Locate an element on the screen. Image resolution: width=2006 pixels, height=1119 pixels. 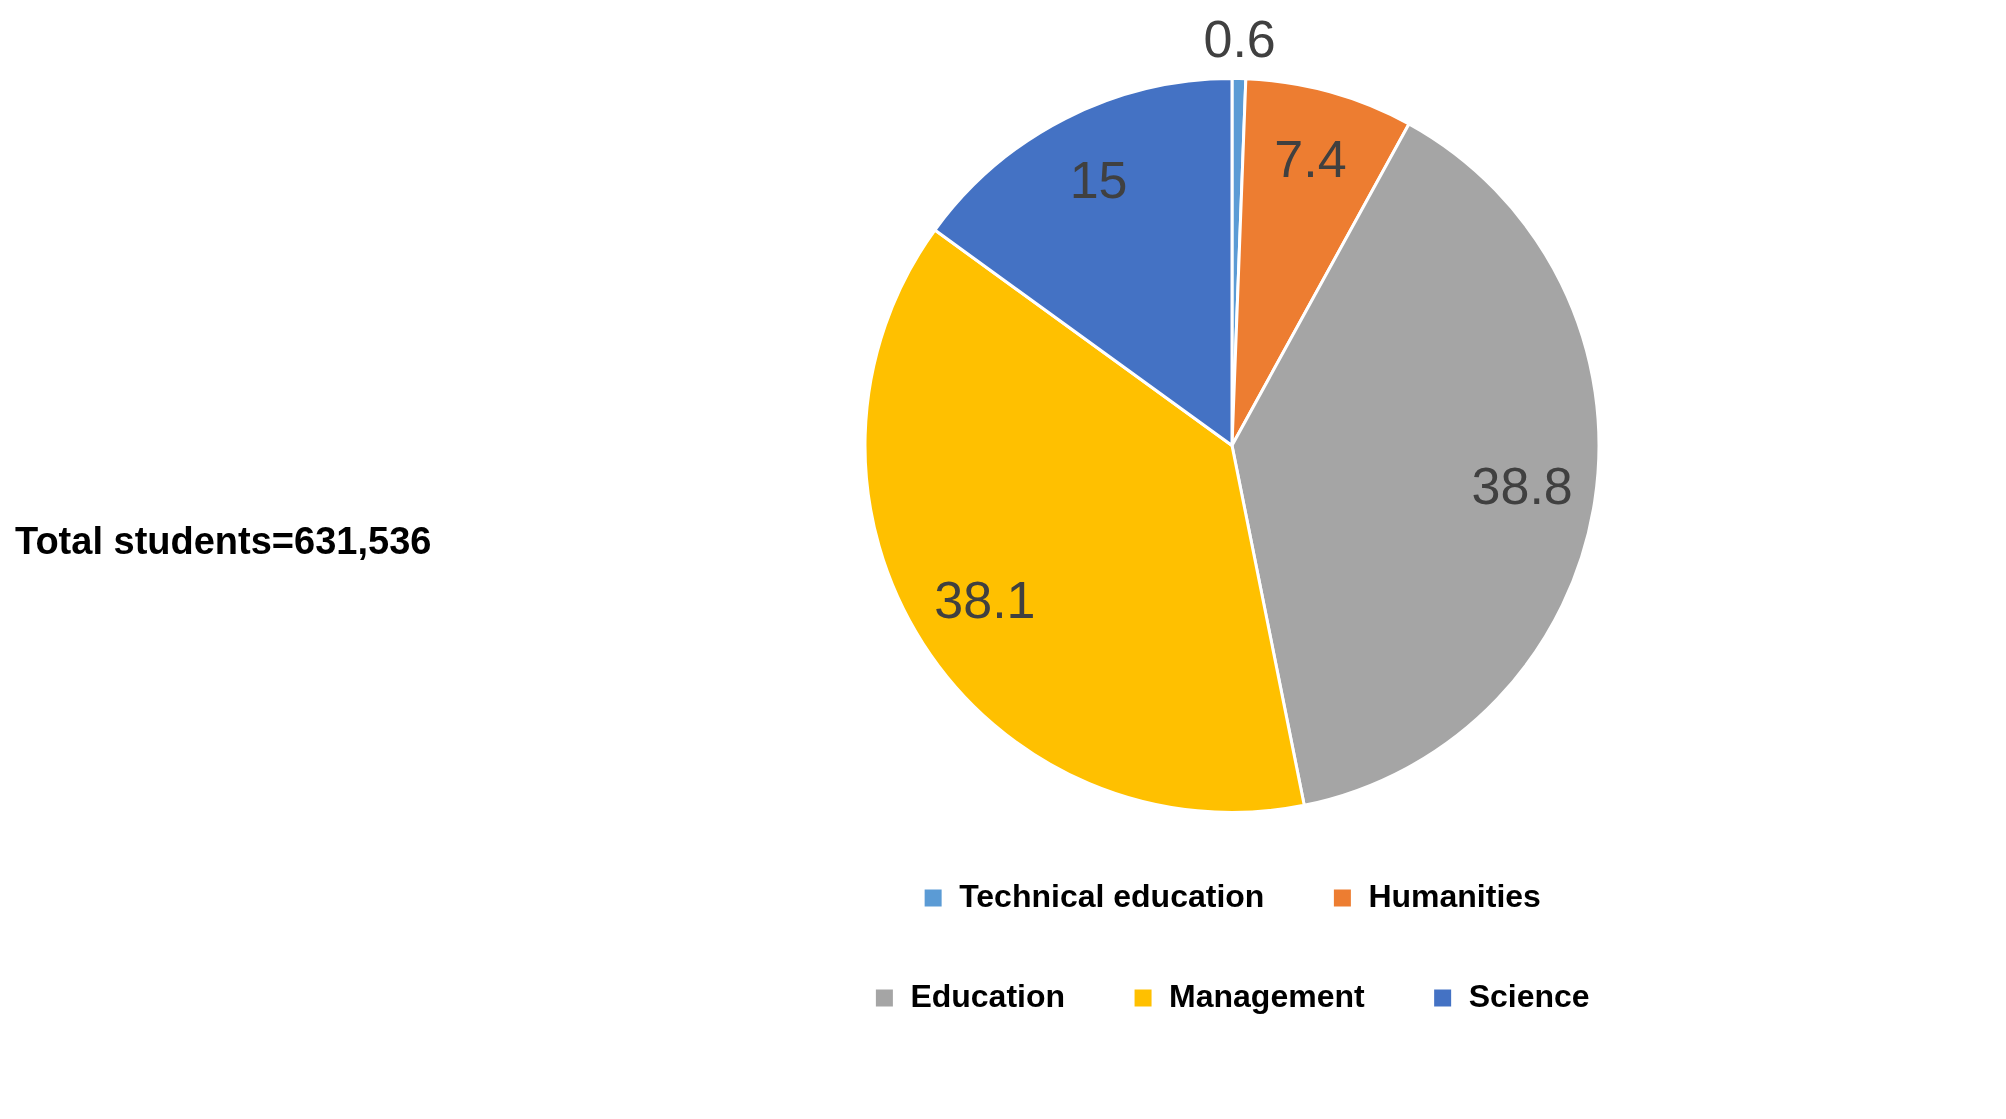
data-label: 7.4 is located at coordinates (1310, 158).